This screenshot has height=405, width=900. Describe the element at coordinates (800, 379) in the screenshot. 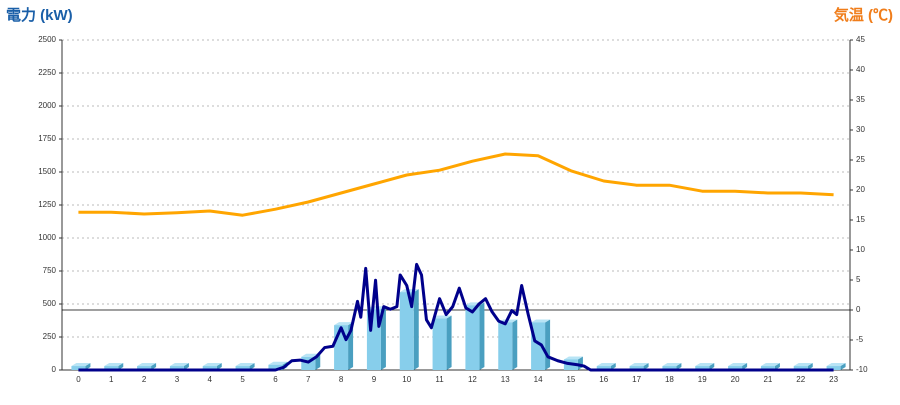

I see `x-tick-label: 22` at that location.